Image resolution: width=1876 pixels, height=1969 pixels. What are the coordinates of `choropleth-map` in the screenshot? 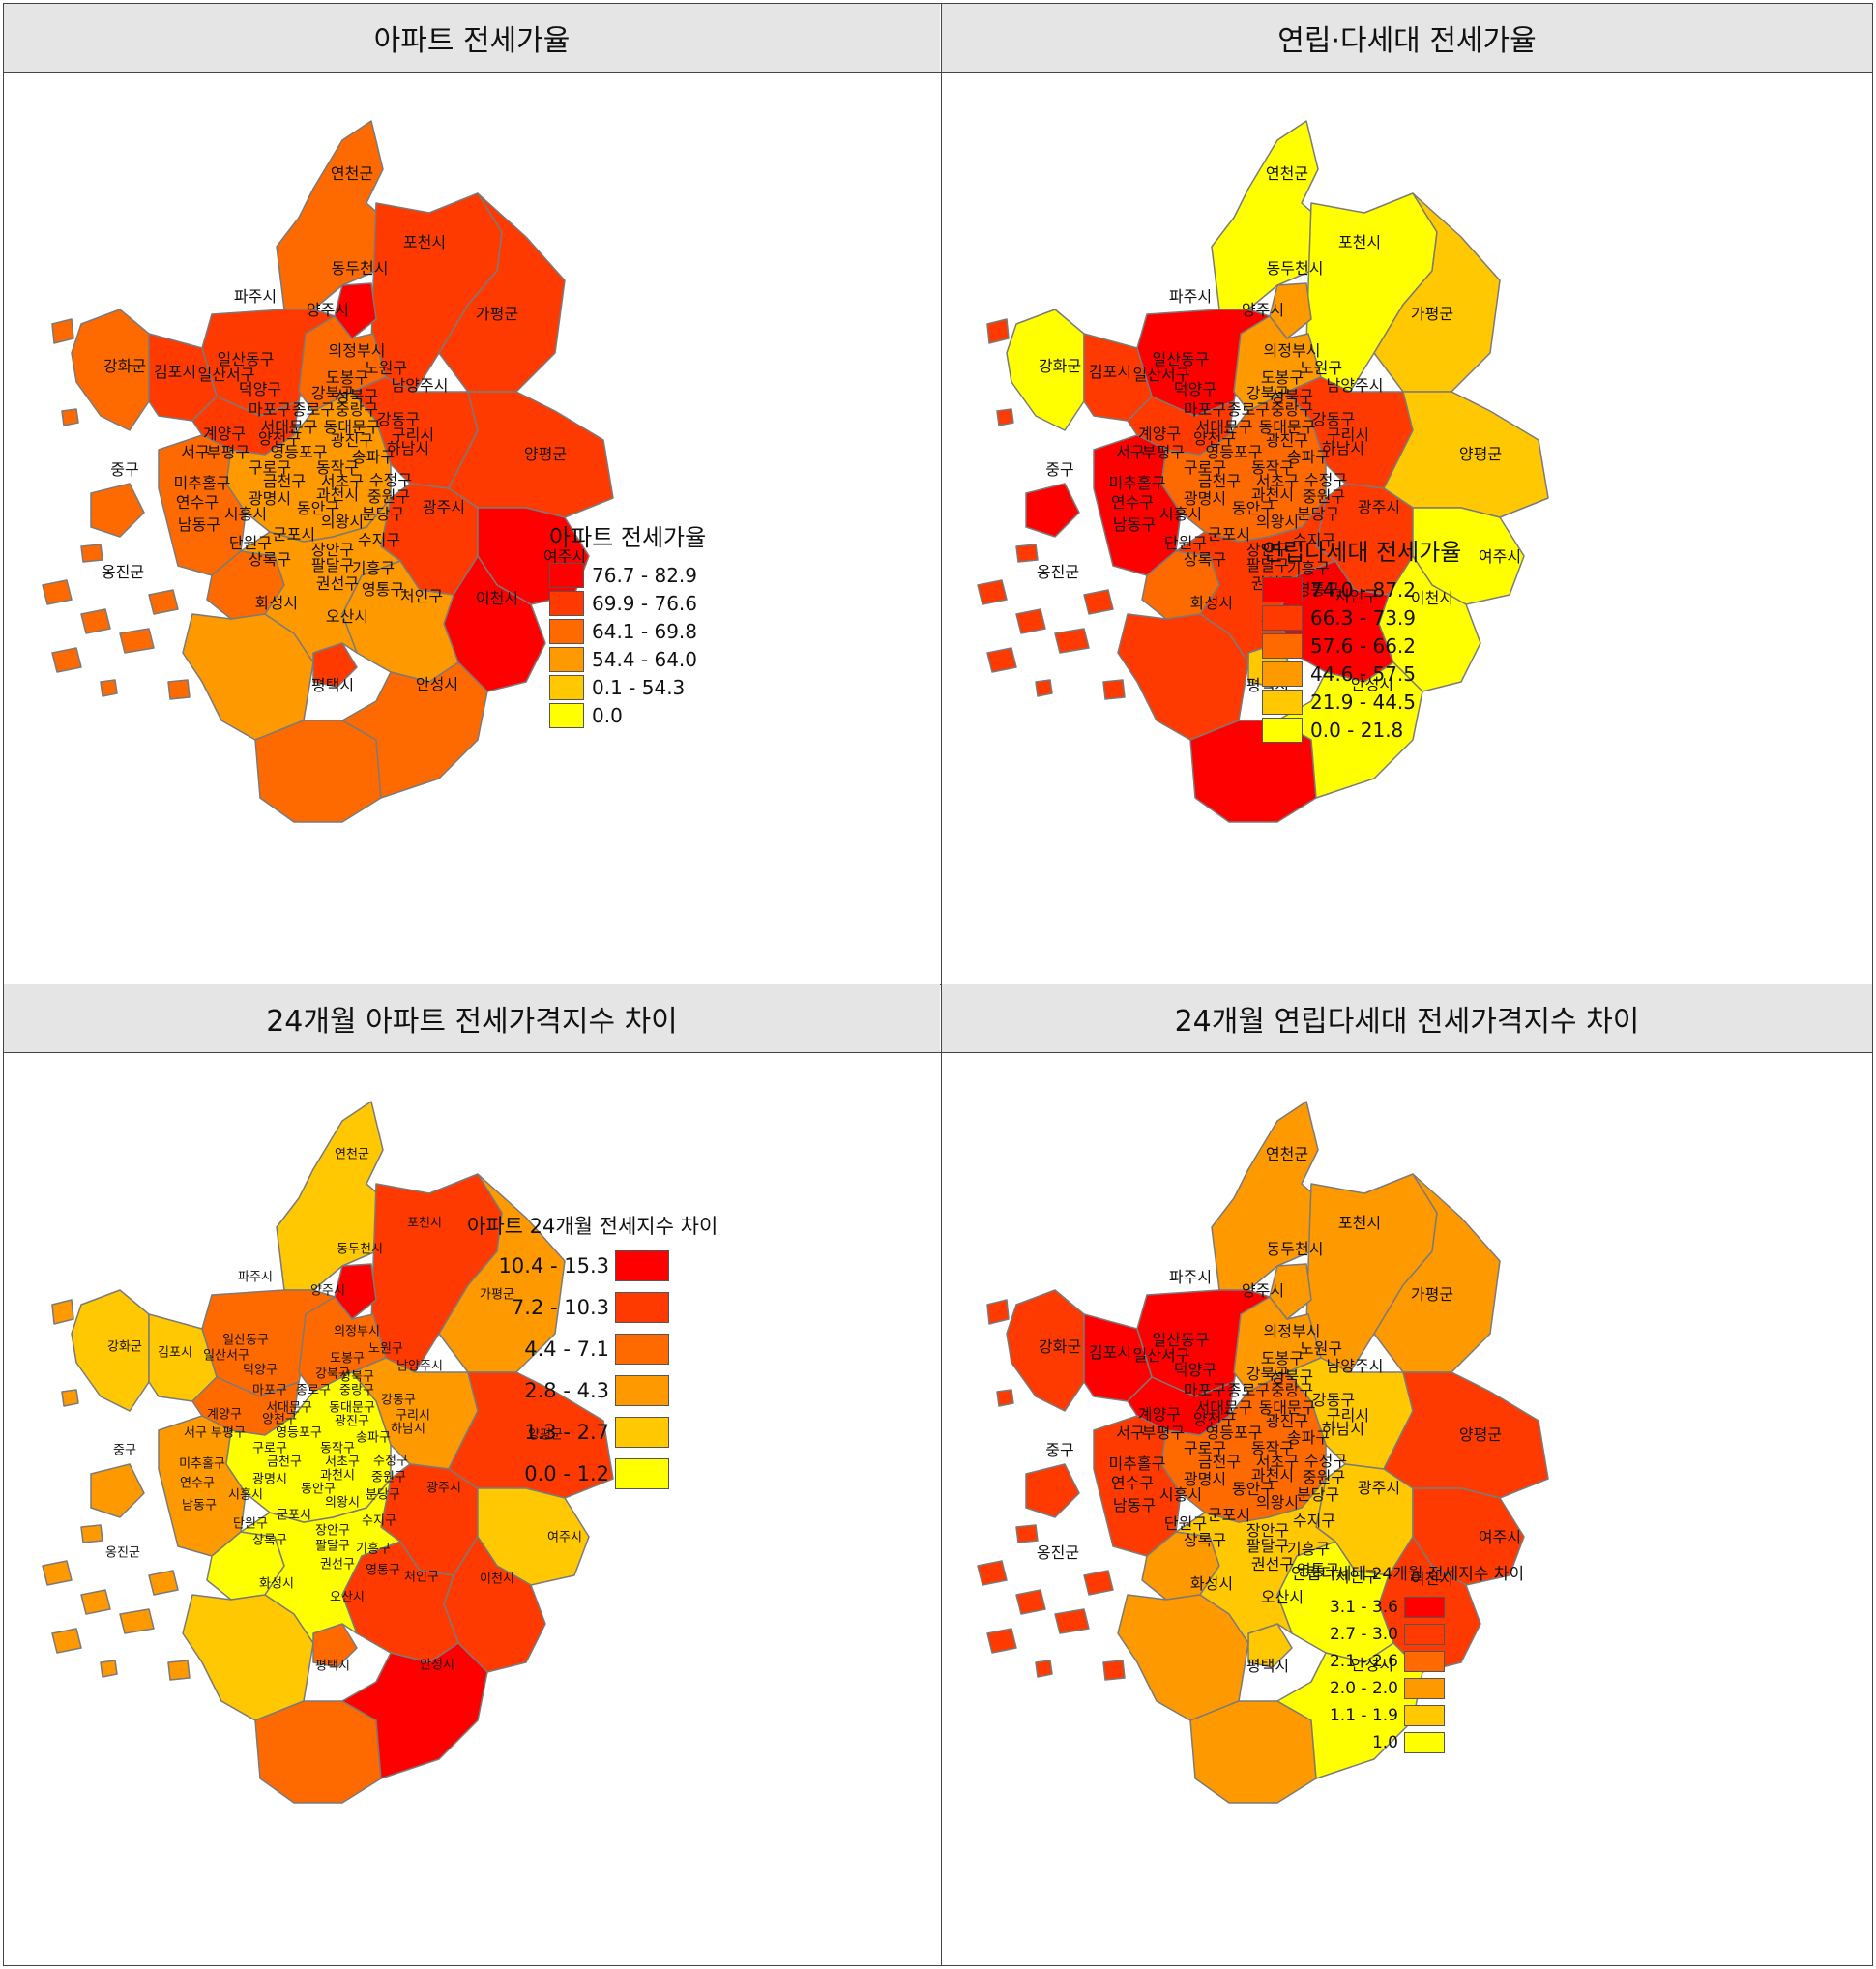 It's located at (328, 1452).